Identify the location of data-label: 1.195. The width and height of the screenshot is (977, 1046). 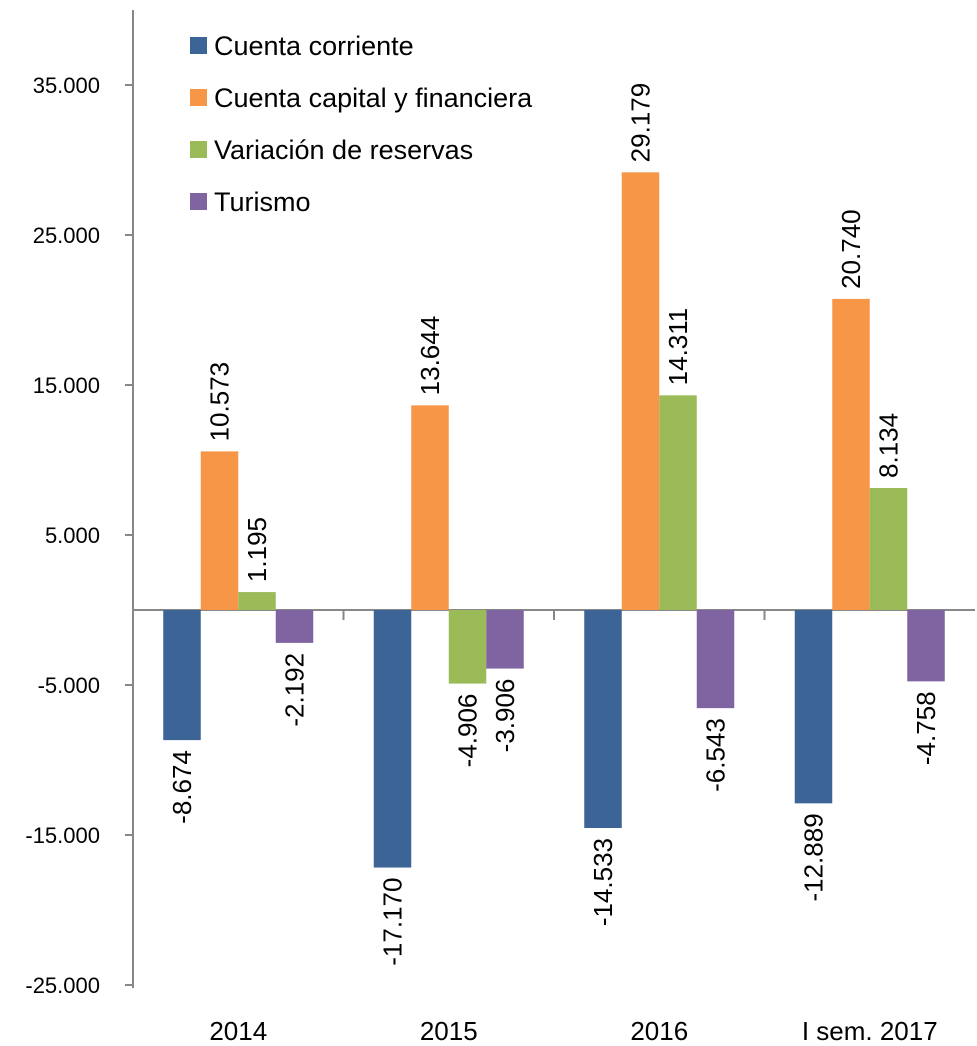
(257, 549).